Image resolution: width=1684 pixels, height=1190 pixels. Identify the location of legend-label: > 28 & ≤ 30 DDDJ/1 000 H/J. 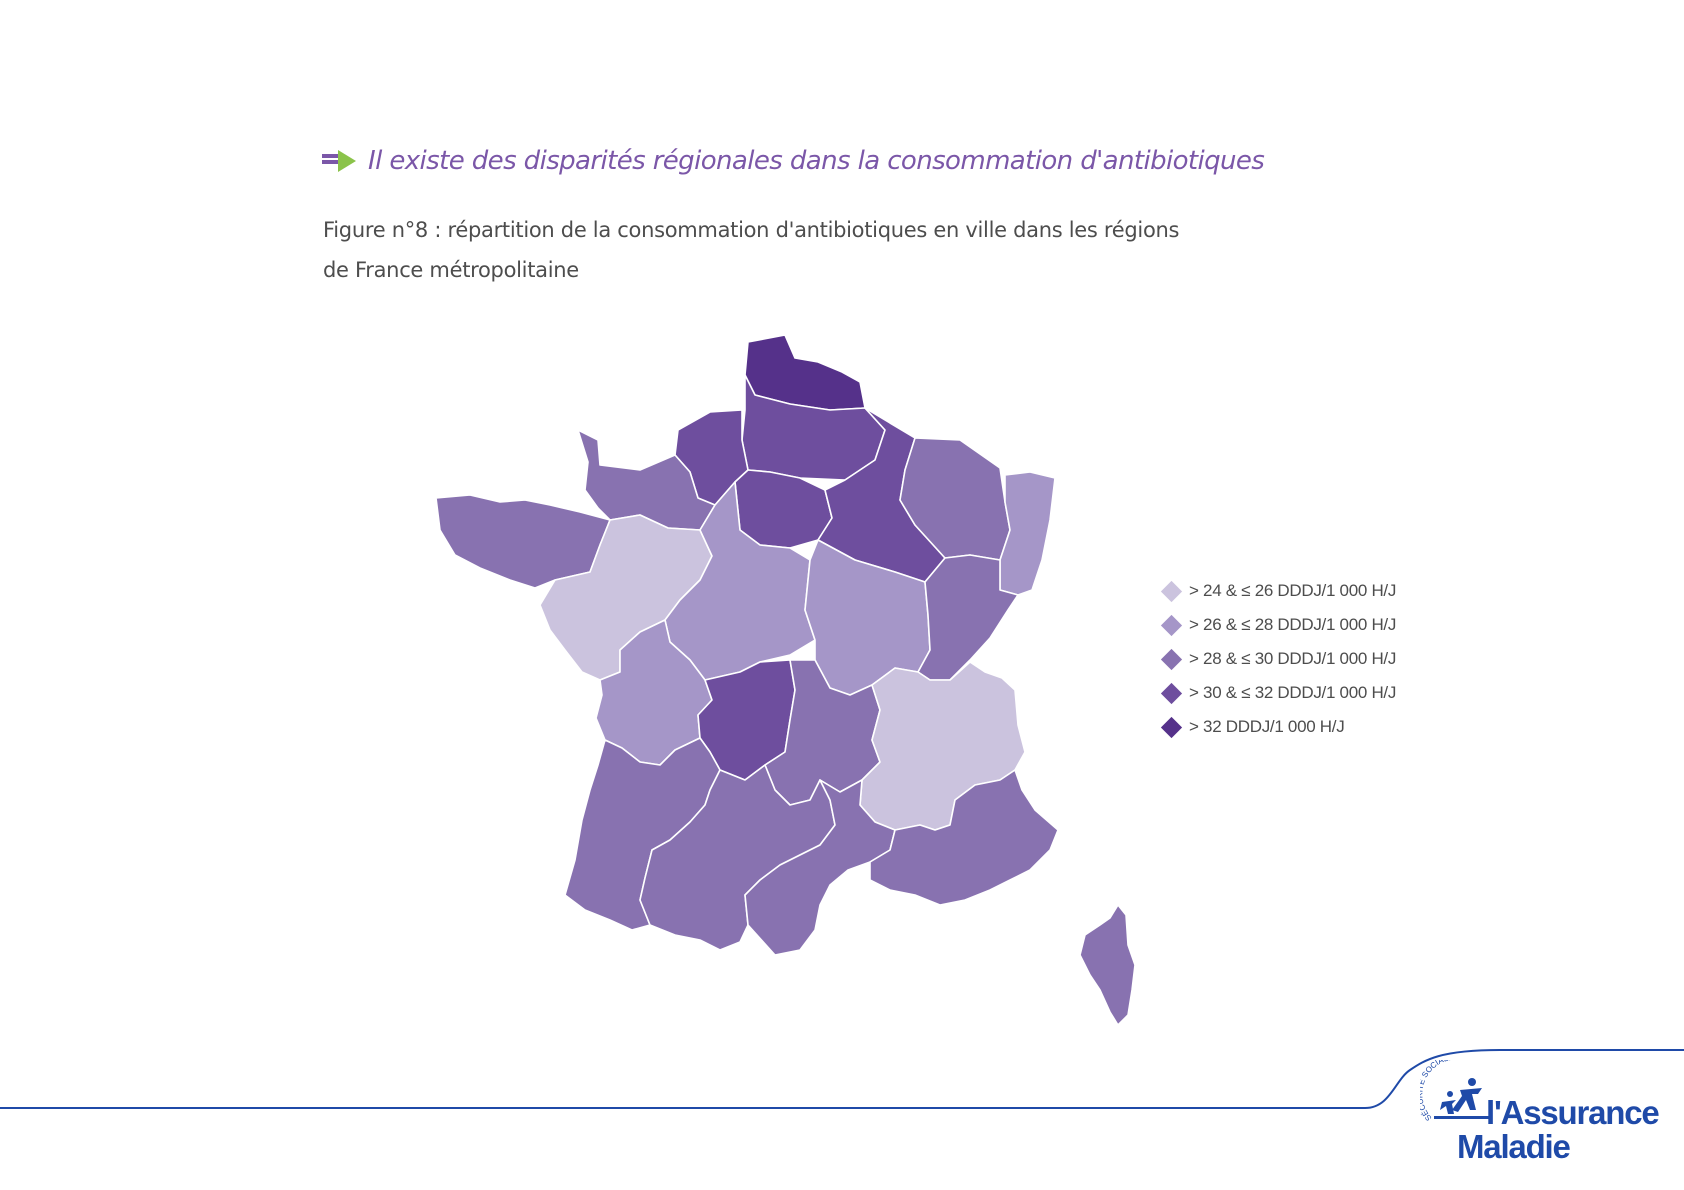
(1293, 658).